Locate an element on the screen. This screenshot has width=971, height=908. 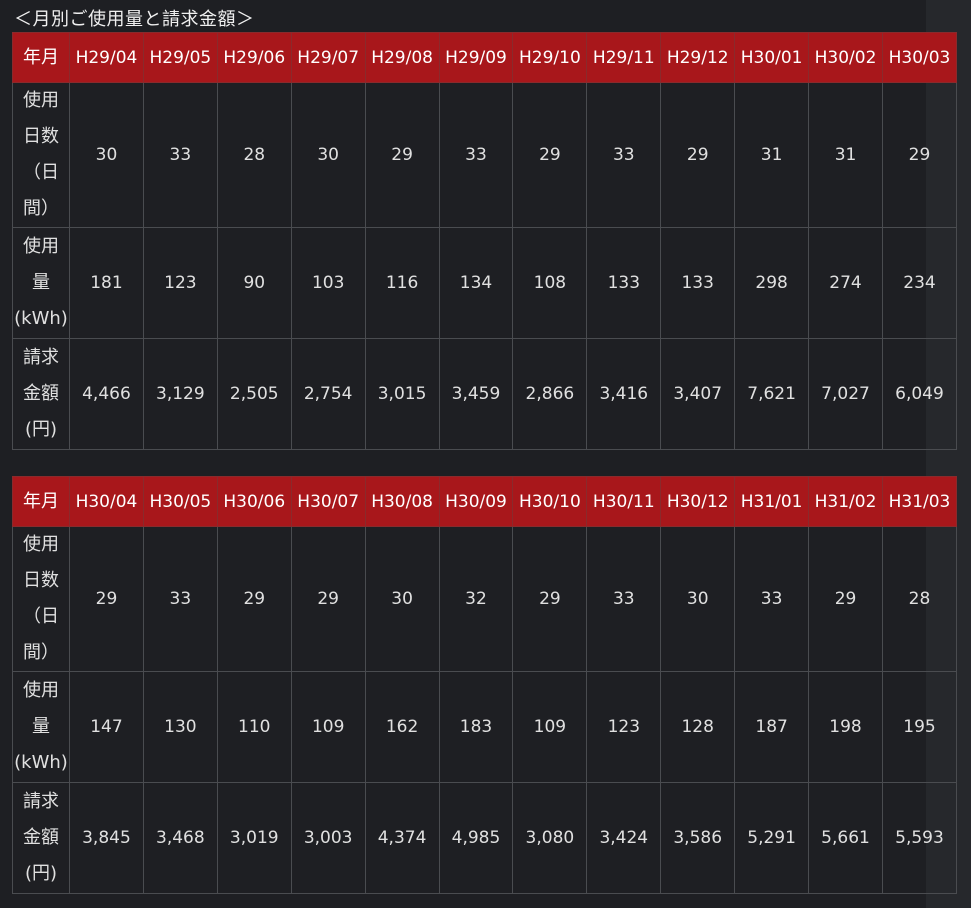
bill-cell: 3,416 is located at coordinates (624, 394).